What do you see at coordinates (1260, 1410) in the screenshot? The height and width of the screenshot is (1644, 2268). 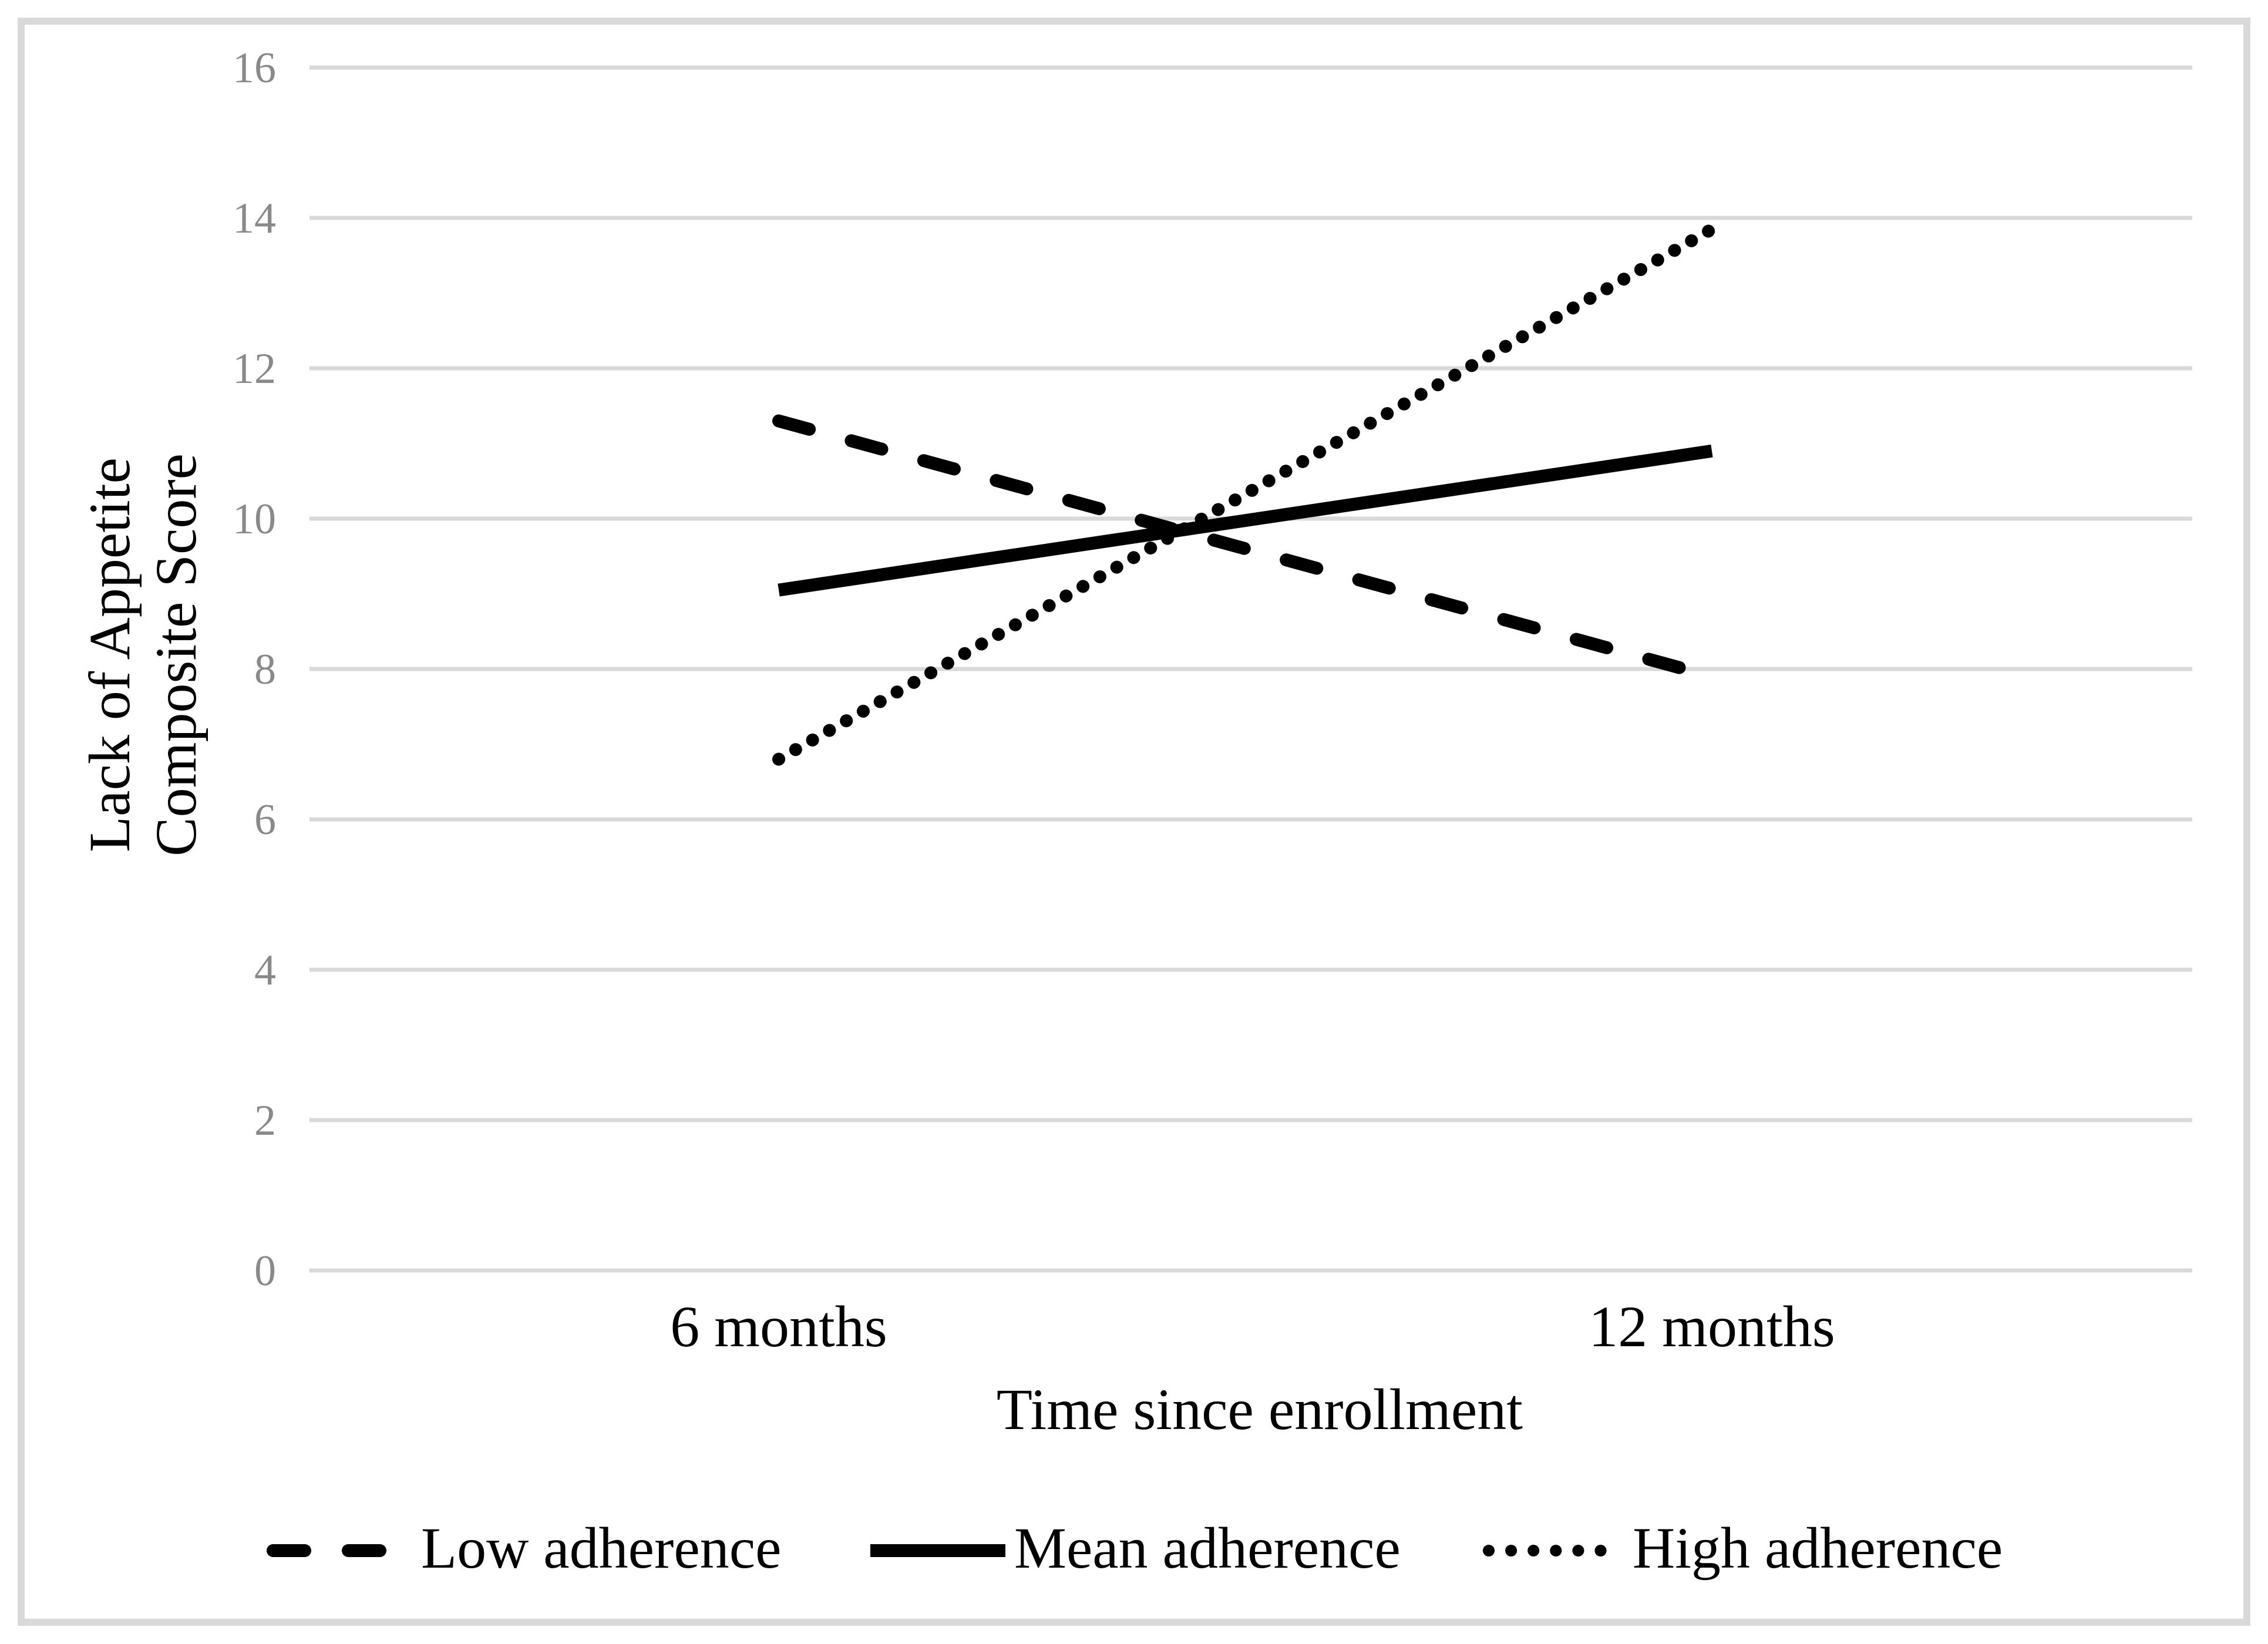 I see `x-axis-title: Time since enrollment` at bounding box center [1260, 1410].